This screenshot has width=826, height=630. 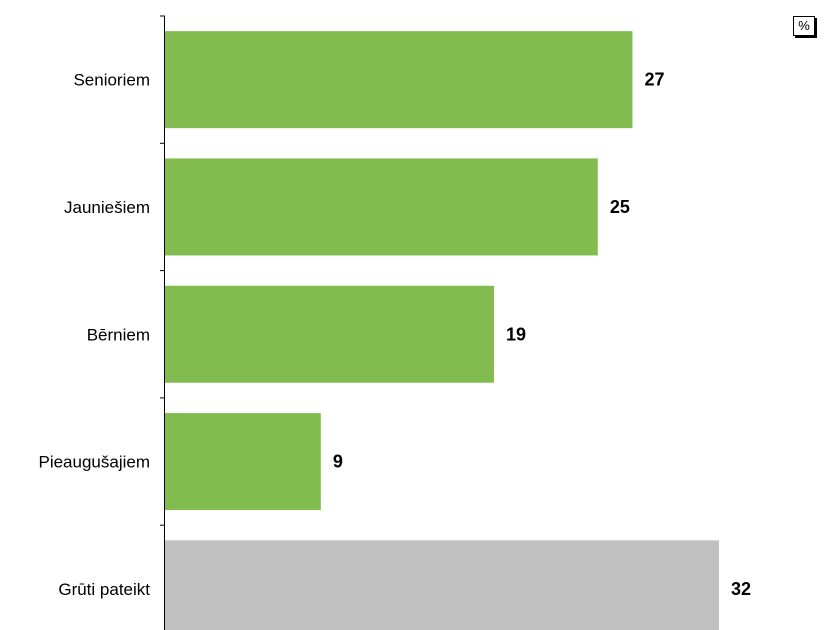 What do you see at coordinates (94, 462) in the screenshot?
I see `category-label: Pieaugušajiem` at bounding box center [94, 462].